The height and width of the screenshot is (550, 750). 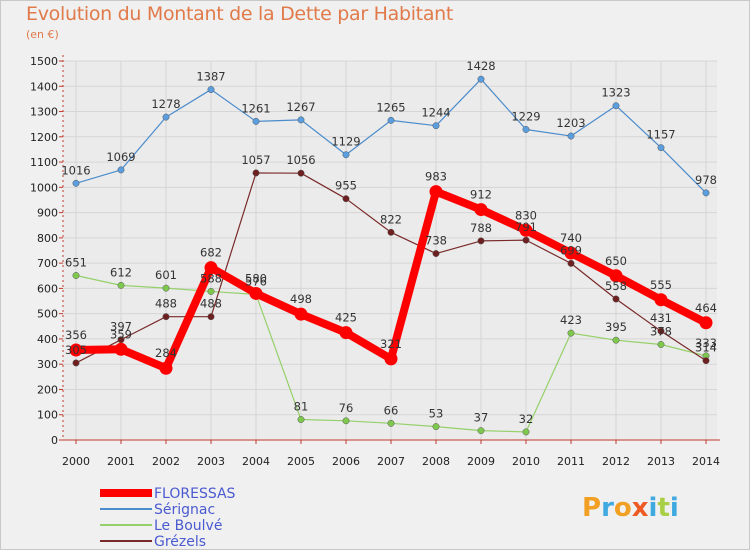 What do you see at coordinates (300, 160) in the screenshot?
I see `data-label: 1056` at bounding box center [300, 160].